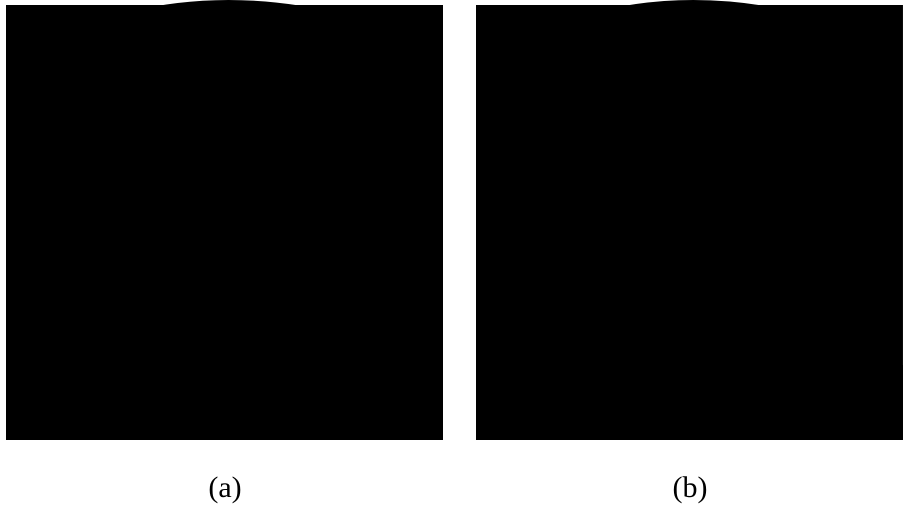 The width and height of the screenshot is (904, 508). I want to click on panel-label: (a), so click(224, 487).